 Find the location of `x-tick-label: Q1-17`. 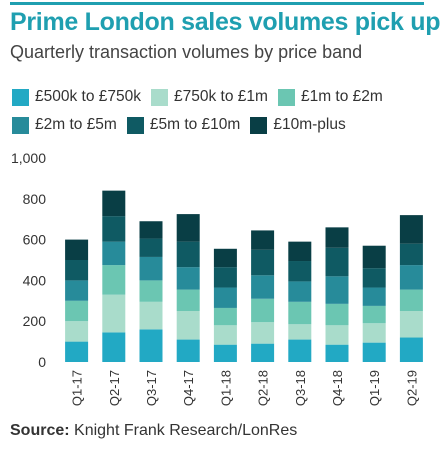

x-tick-label: Q1-17 is located at coordinates (77, 388).